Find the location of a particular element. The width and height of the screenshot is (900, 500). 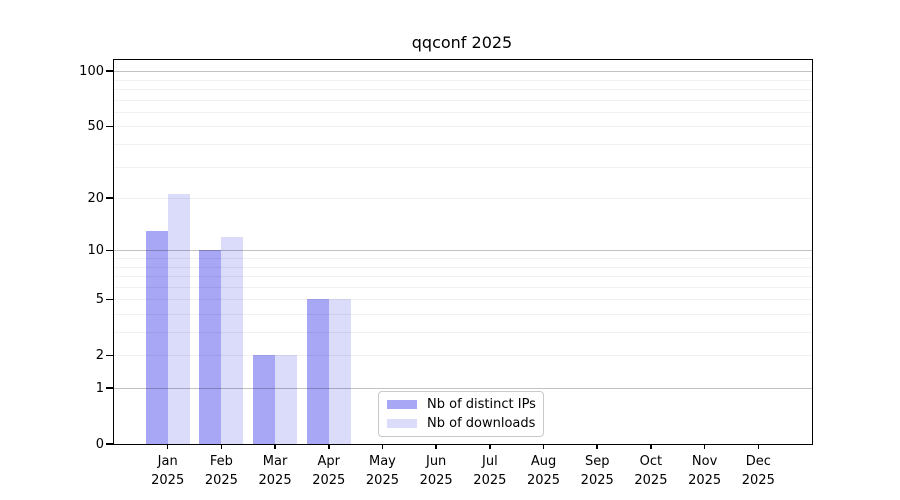

bar-distinct-ips-mar is located at coordinates (264, 399).